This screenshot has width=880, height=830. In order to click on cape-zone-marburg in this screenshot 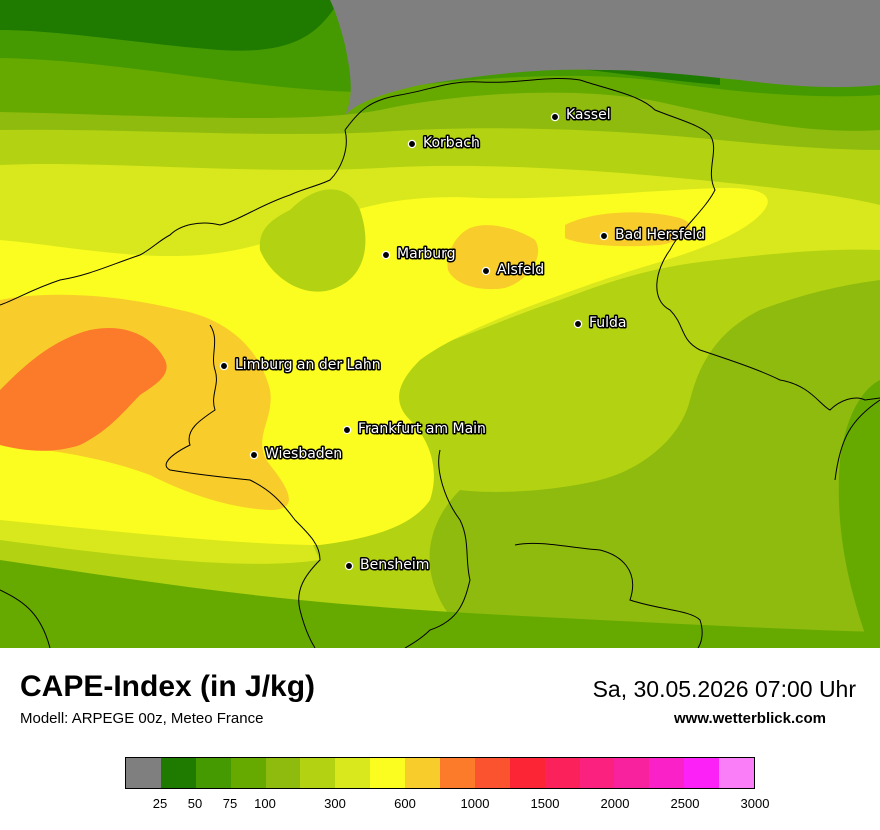, I will do `click(312, 240)`.